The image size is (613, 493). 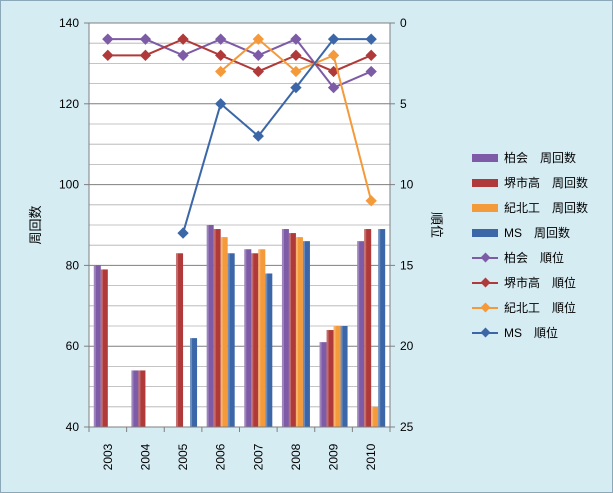 I want to click on left-tick-label: 140, so click(x=69, y=23).